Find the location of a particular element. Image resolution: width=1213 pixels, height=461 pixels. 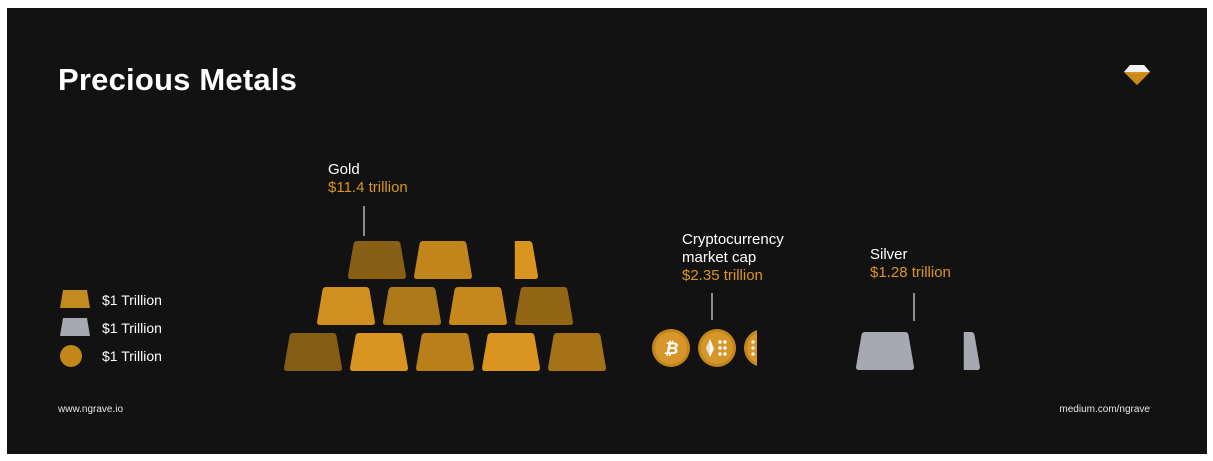

website-link: www.ngrave.io is located at coordinates (91, 409).